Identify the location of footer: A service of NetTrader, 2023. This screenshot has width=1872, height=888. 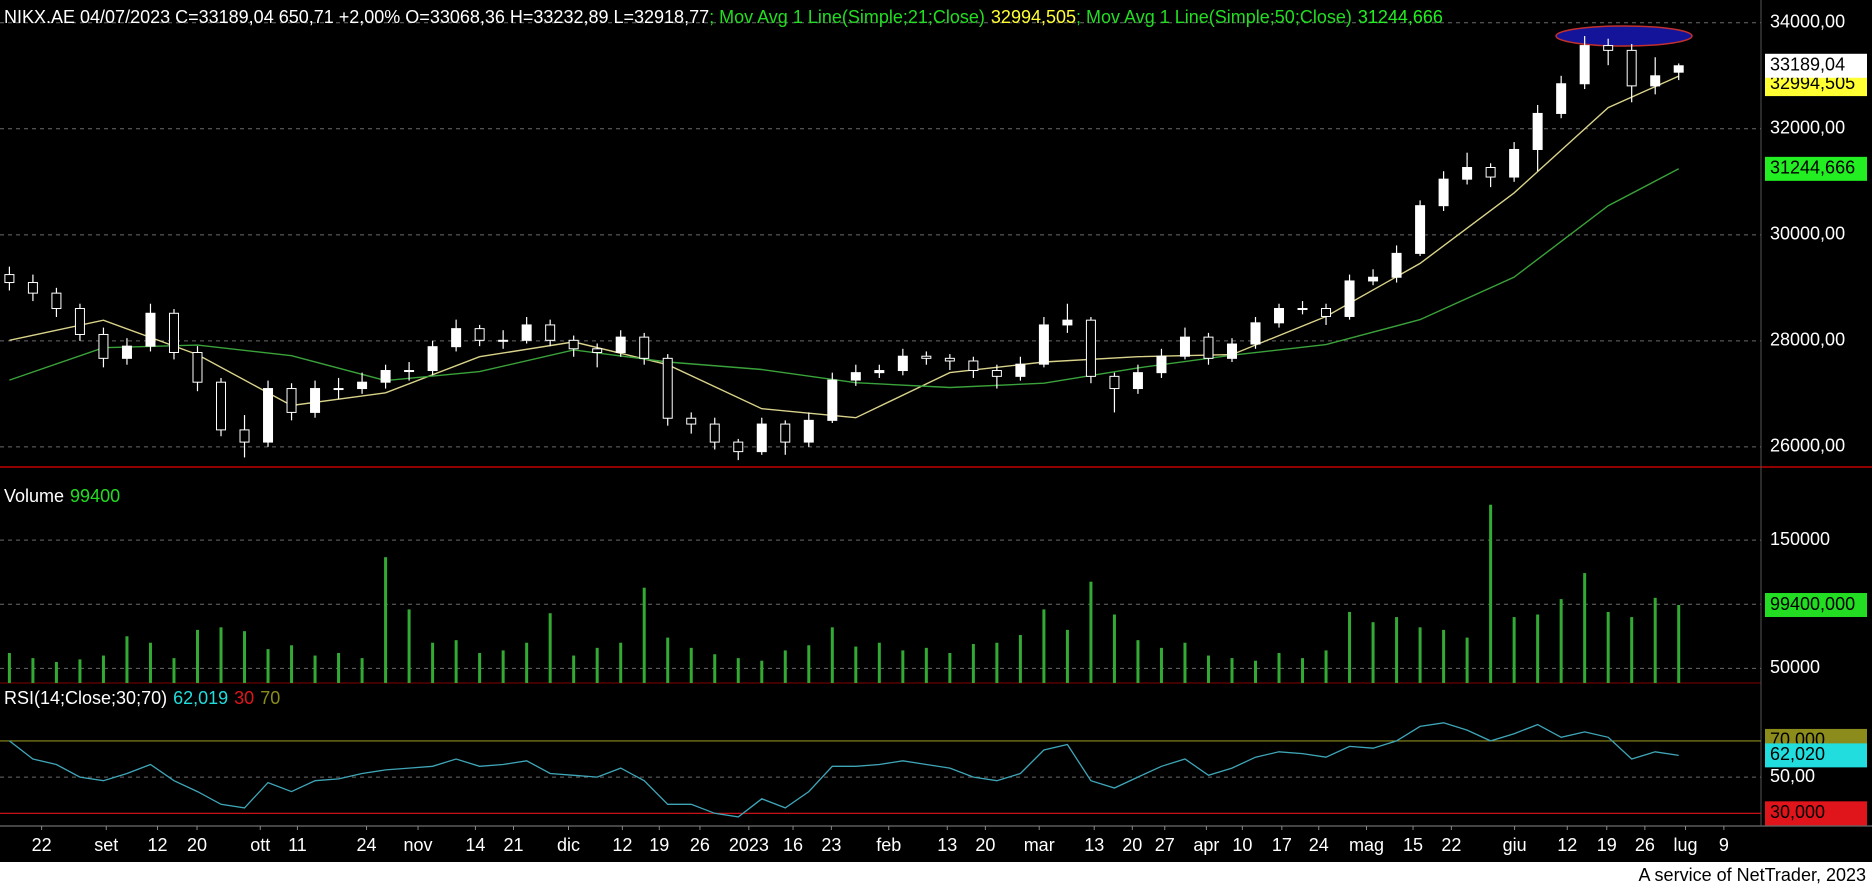
(1752, 875).